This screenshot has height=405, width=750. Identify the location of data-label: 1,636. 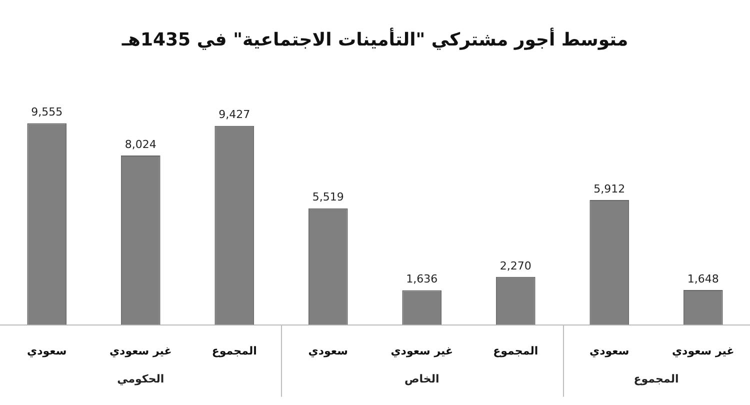
(422, 279).